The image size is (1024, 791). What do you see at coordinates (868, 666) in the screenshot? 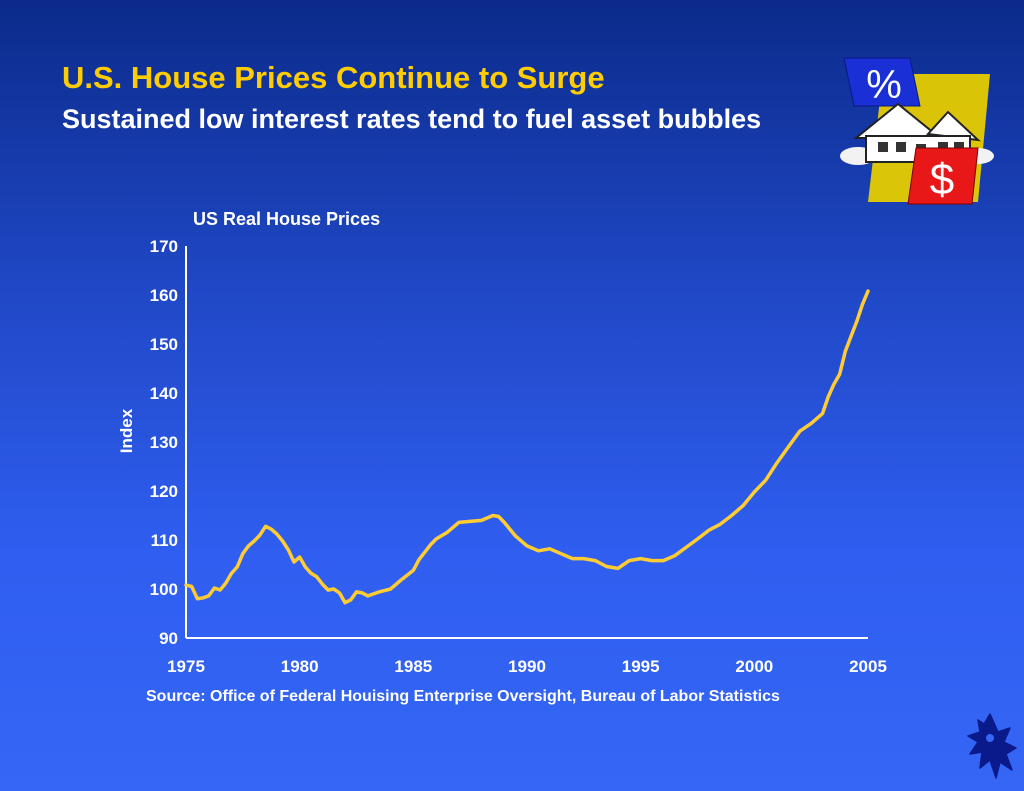
I see `x-tick-label: 2005` at bounding box center [868, 666].